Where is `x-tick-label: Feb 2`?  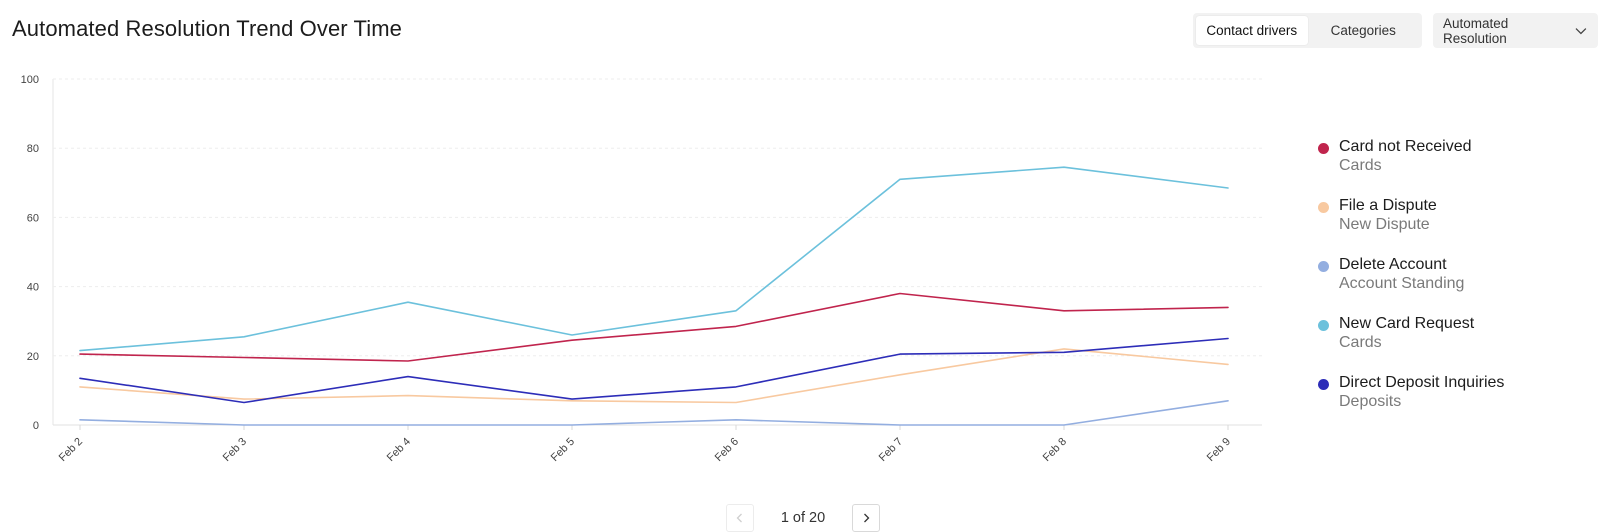 x-tick-label: Feb 2 is located at coordinates (71, 450).